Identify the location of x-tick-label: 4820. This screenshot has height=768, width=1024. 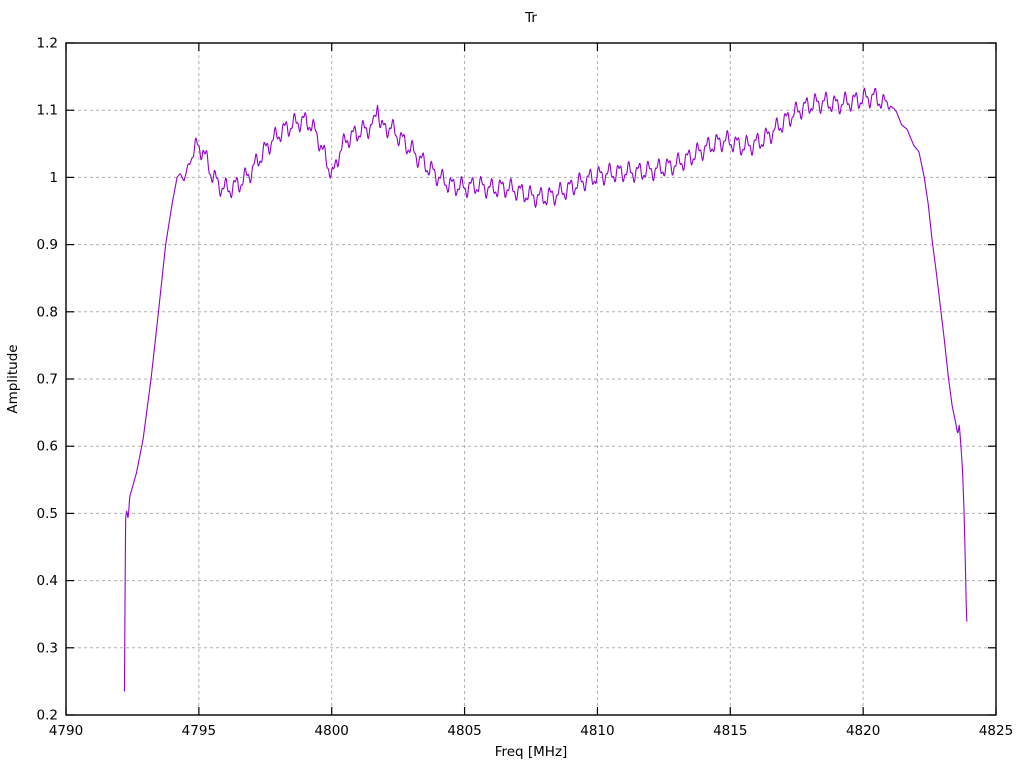
(863, 731).